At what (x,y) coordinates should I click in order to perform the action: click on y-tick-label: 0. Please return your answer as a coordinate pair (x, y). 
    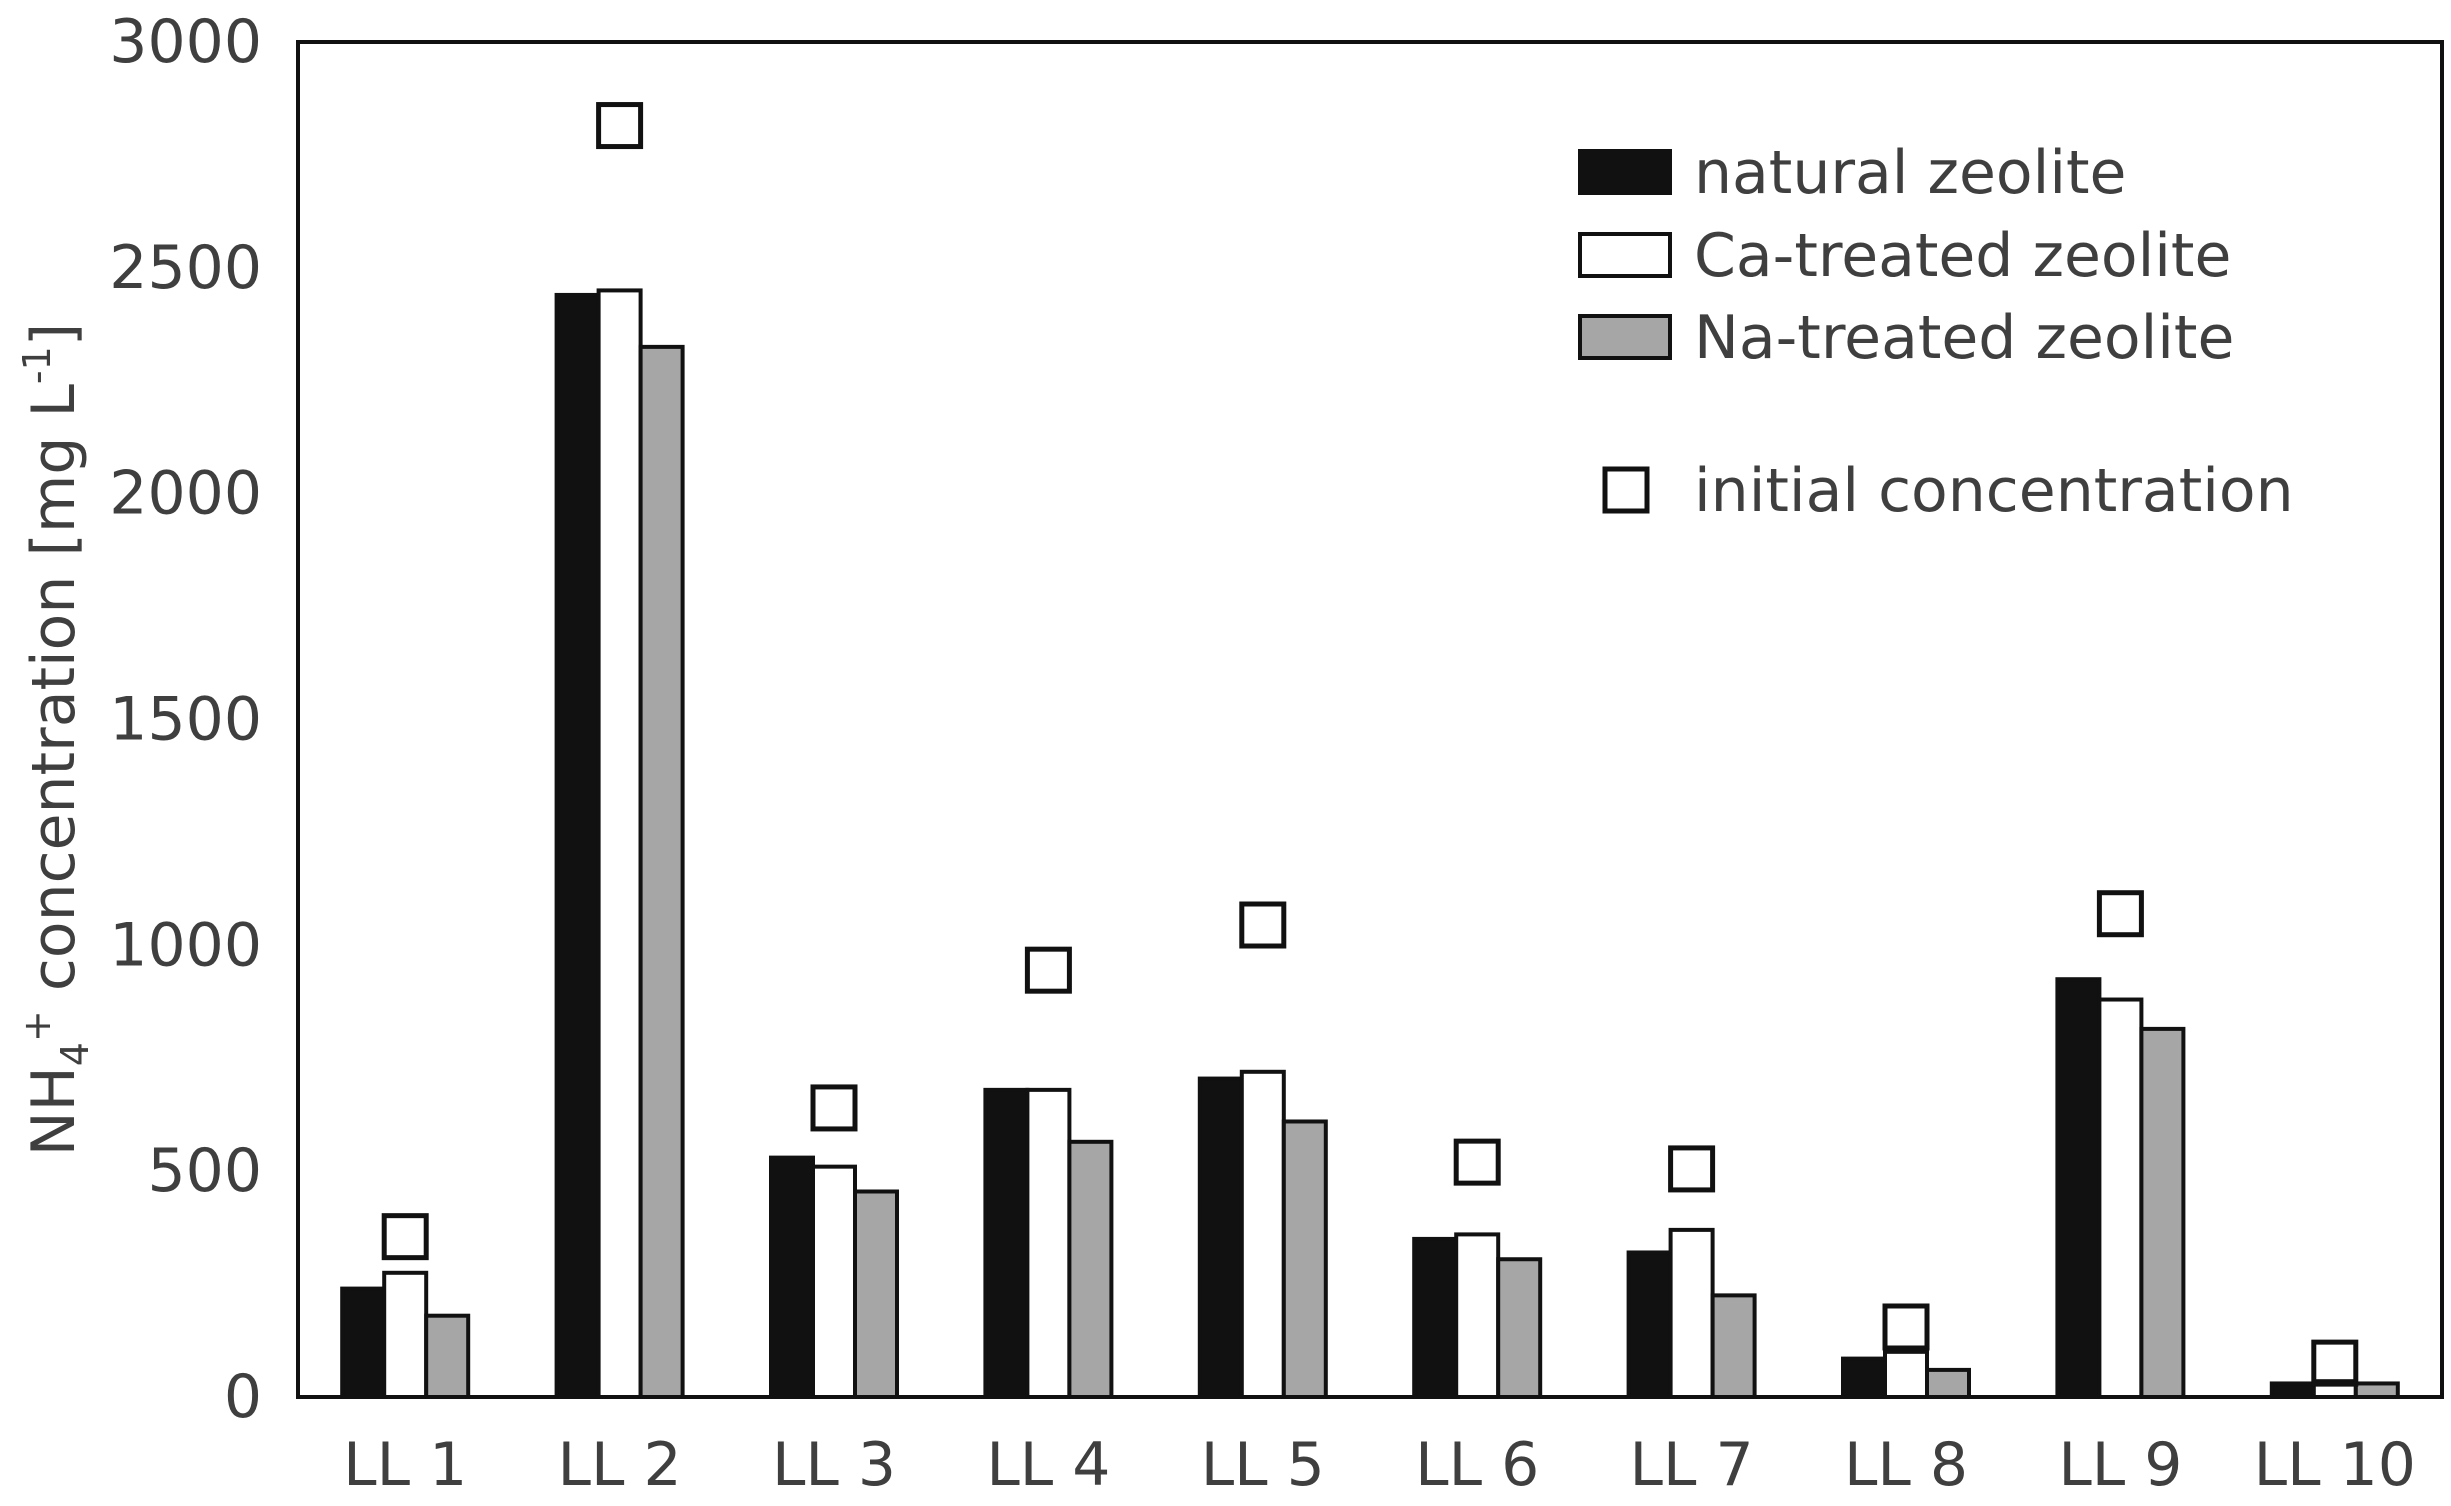
    Looking at the image, I should click on (243, 1397).